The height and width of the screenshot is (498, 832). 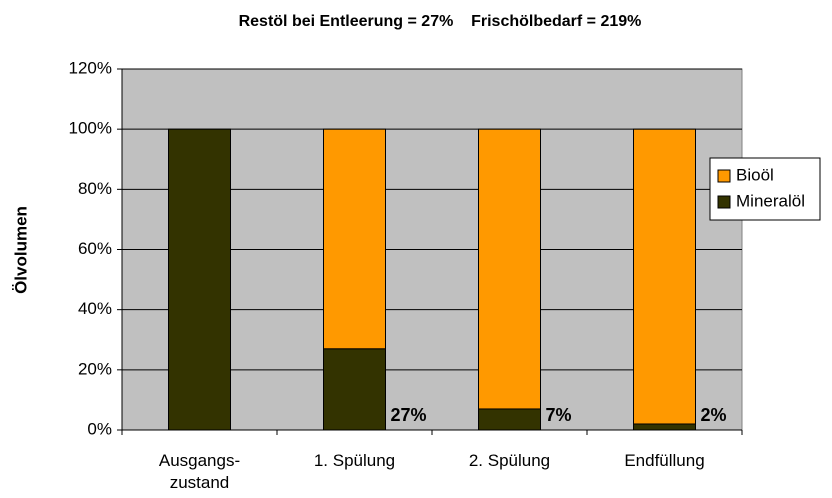 What do you see at coordinates (755, 174) in the screenshot?
I see `legend-label: Bioöl` at bounding box center [755, 174].